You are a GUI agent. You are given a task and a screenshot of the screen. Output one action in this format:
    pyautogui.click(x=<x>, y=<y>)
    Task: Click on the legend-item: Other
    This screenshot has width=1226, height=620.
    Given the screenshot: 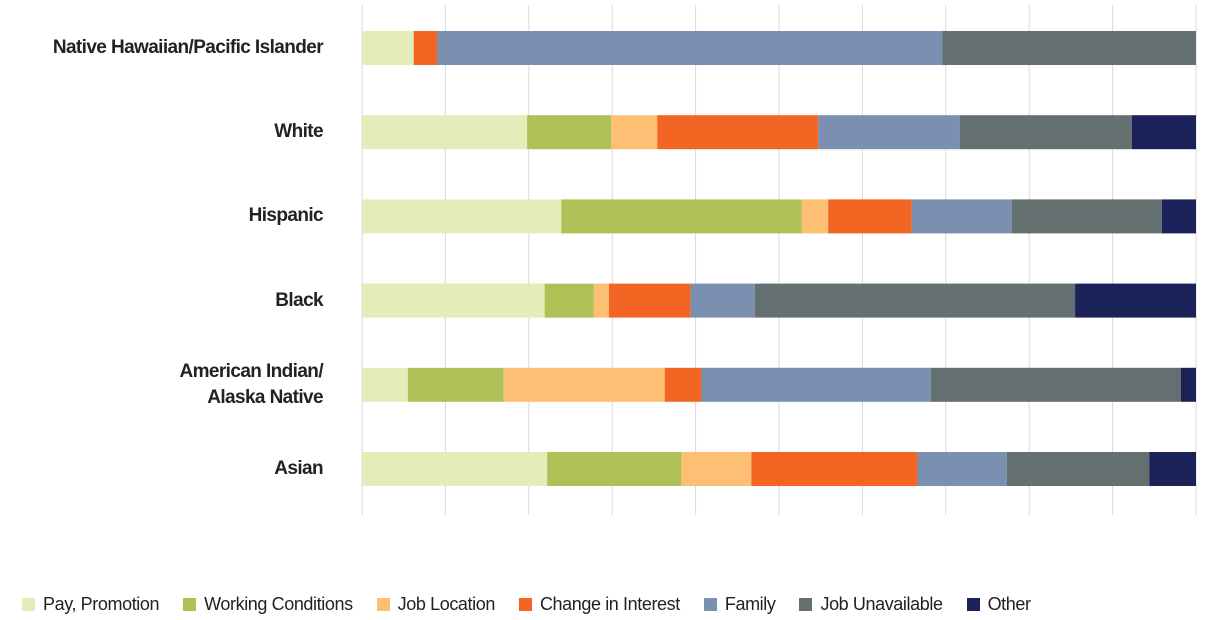 What is the action you would take?
    pyautogui.click(x=998, y=604)
    